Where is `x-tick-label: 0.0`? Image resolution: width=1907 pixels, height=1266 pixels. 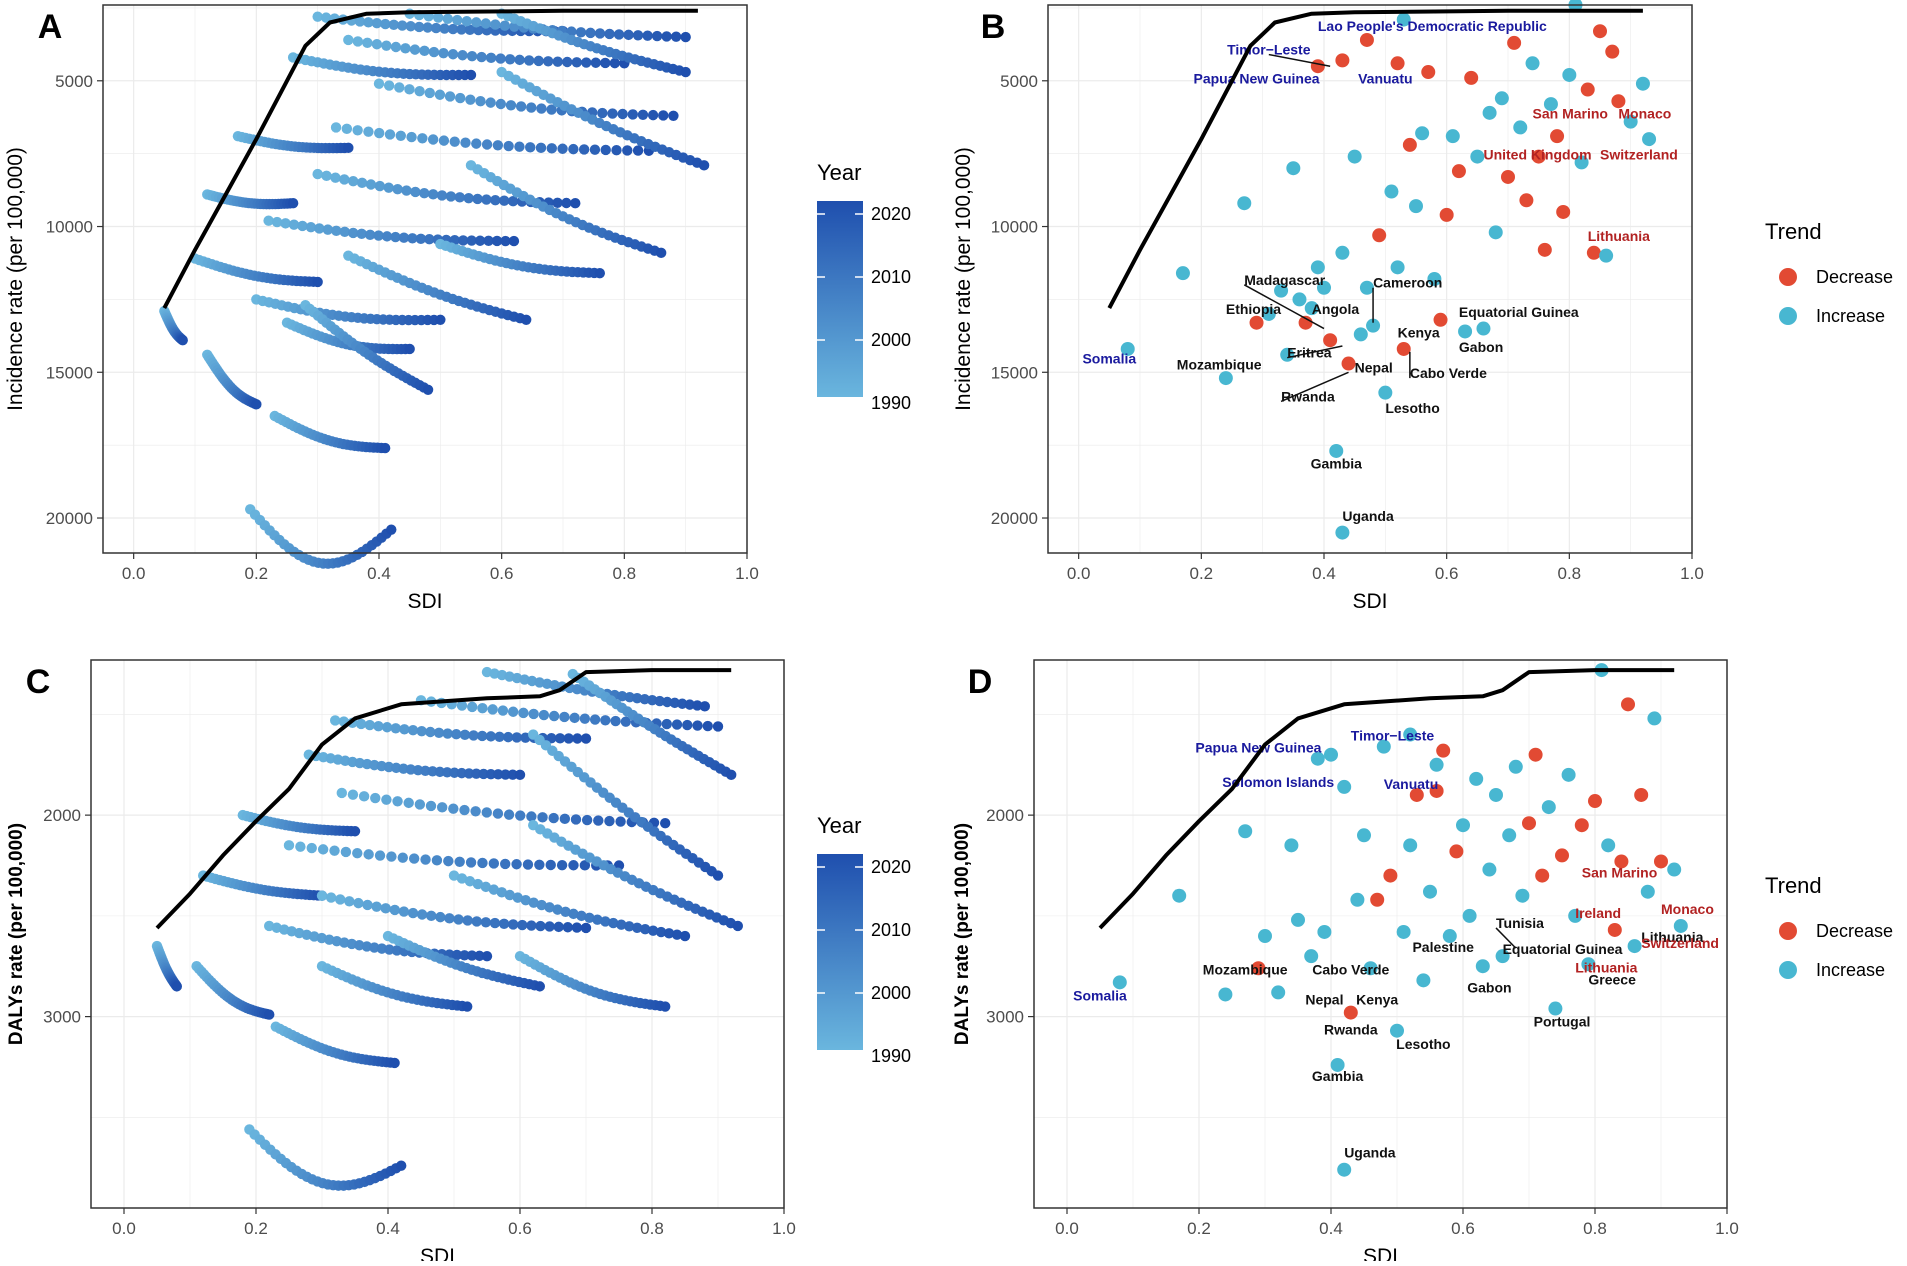
x-tick-label: 0.0 is located at coordinates (124, 1228).